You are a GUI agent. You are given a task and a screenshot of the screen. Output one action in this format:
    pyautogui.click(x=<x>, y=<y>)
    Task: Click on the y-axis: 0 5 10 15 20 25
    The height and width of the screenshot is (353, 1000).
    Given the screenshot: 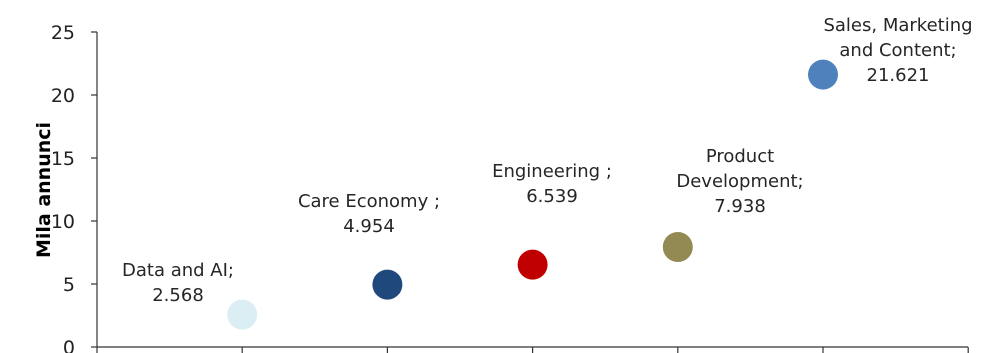 What is the action you would take?
    pyautogui.click(x=74, y=187)
    